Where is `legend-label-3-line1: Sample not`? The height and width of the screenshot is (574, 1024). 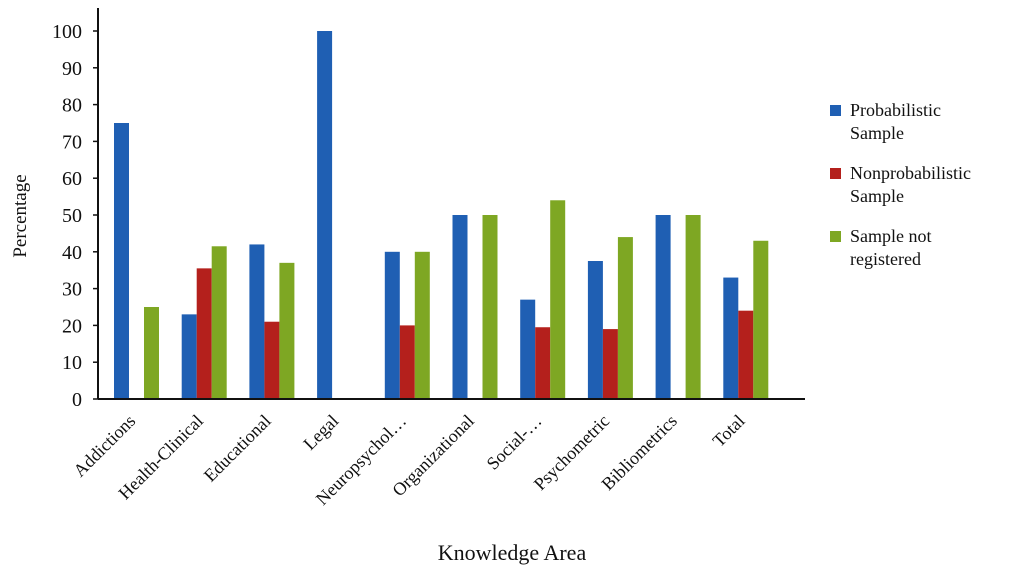
legend-label-3-line1: Sample not is located at coordinates (891, 236).